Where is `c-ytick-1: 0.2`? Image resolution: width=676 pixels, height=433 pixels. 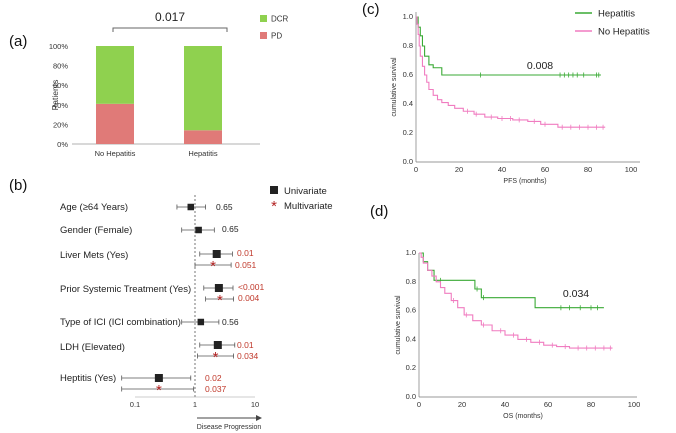 c-ytick-1: 0.2 is located at coordinates (408, 132).